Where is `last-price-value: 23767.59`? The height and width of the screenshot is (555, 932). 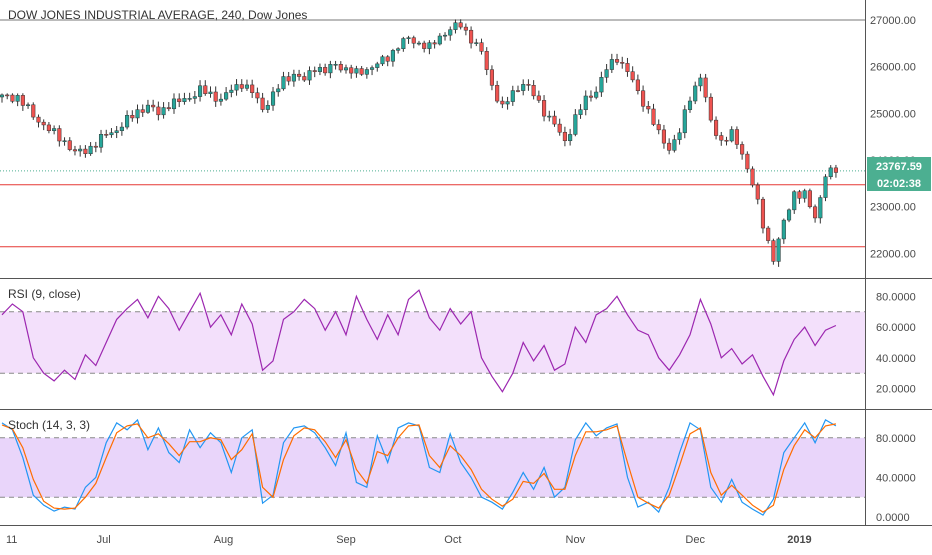
last-price-value: 23767.59 is located at coordinates (899, 167).